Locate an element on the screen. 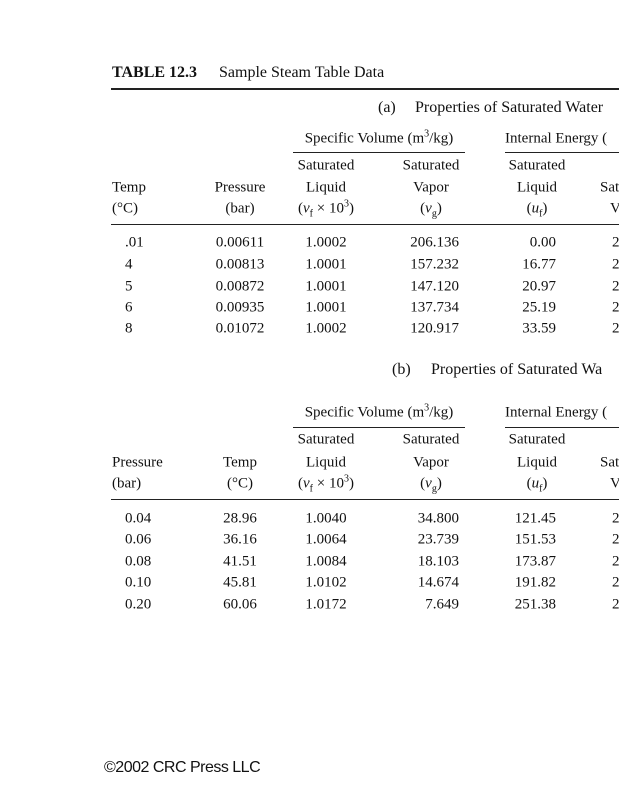  table-cell: 25.19 is located at coordinates (539, 307).